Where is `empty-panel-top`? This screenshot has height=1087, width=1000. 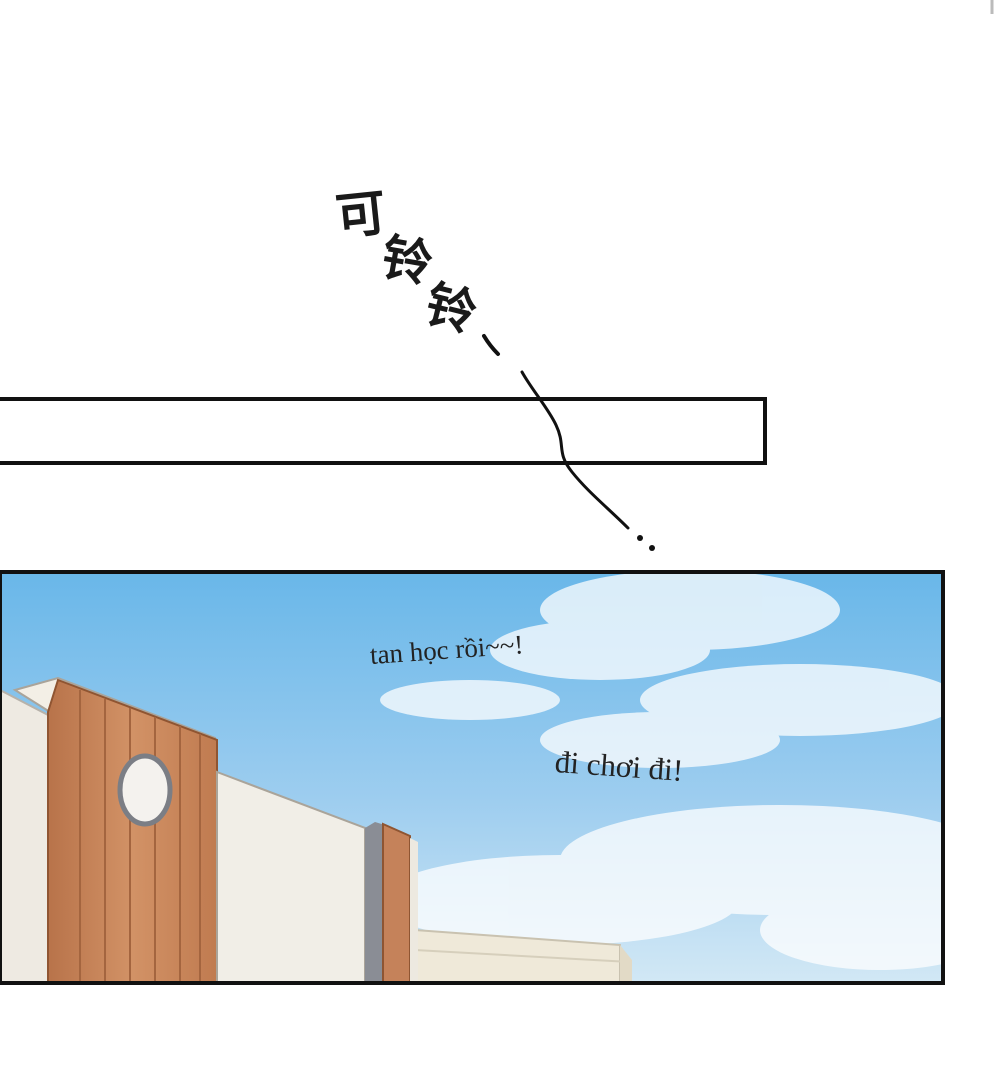 empty-panel-top is located at coordinates (383, 431).